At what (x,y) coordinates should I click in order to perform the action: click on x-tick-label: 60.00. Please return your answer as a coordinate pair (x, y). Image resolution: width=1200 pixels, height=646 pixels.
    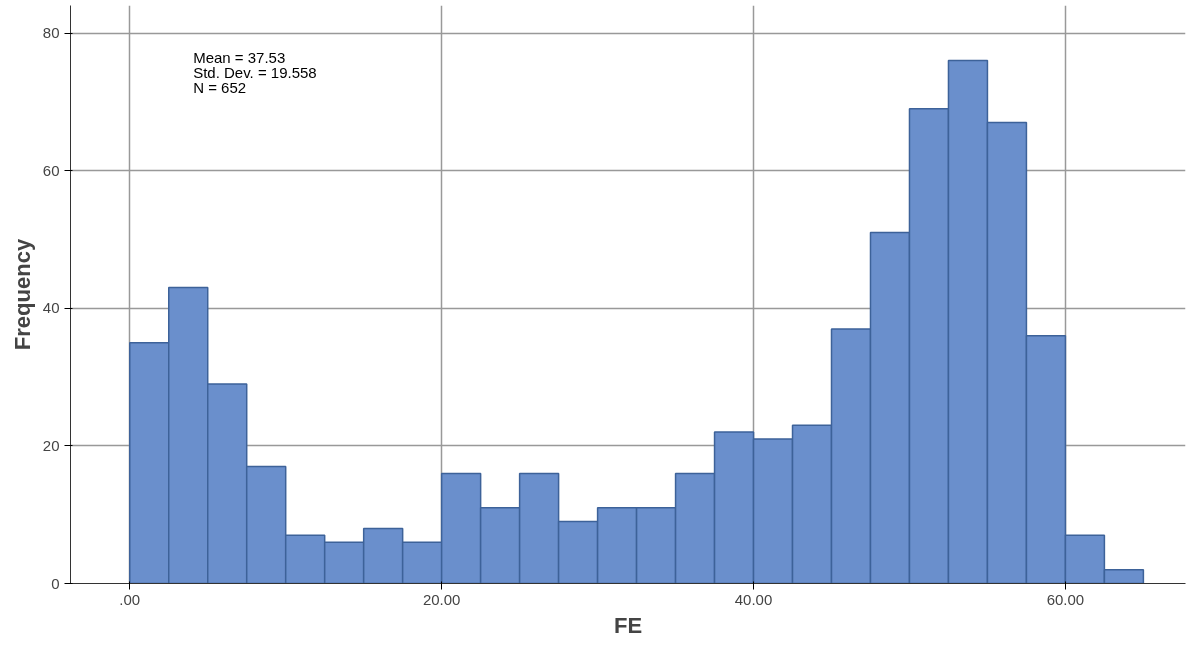
    Looking at the image, I should click on (1065, 599).